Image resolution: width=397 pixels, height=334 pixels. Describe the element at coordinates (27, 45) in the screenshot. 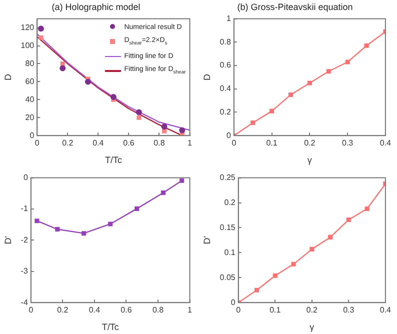

I see `y-tick-label: 100` at that location.